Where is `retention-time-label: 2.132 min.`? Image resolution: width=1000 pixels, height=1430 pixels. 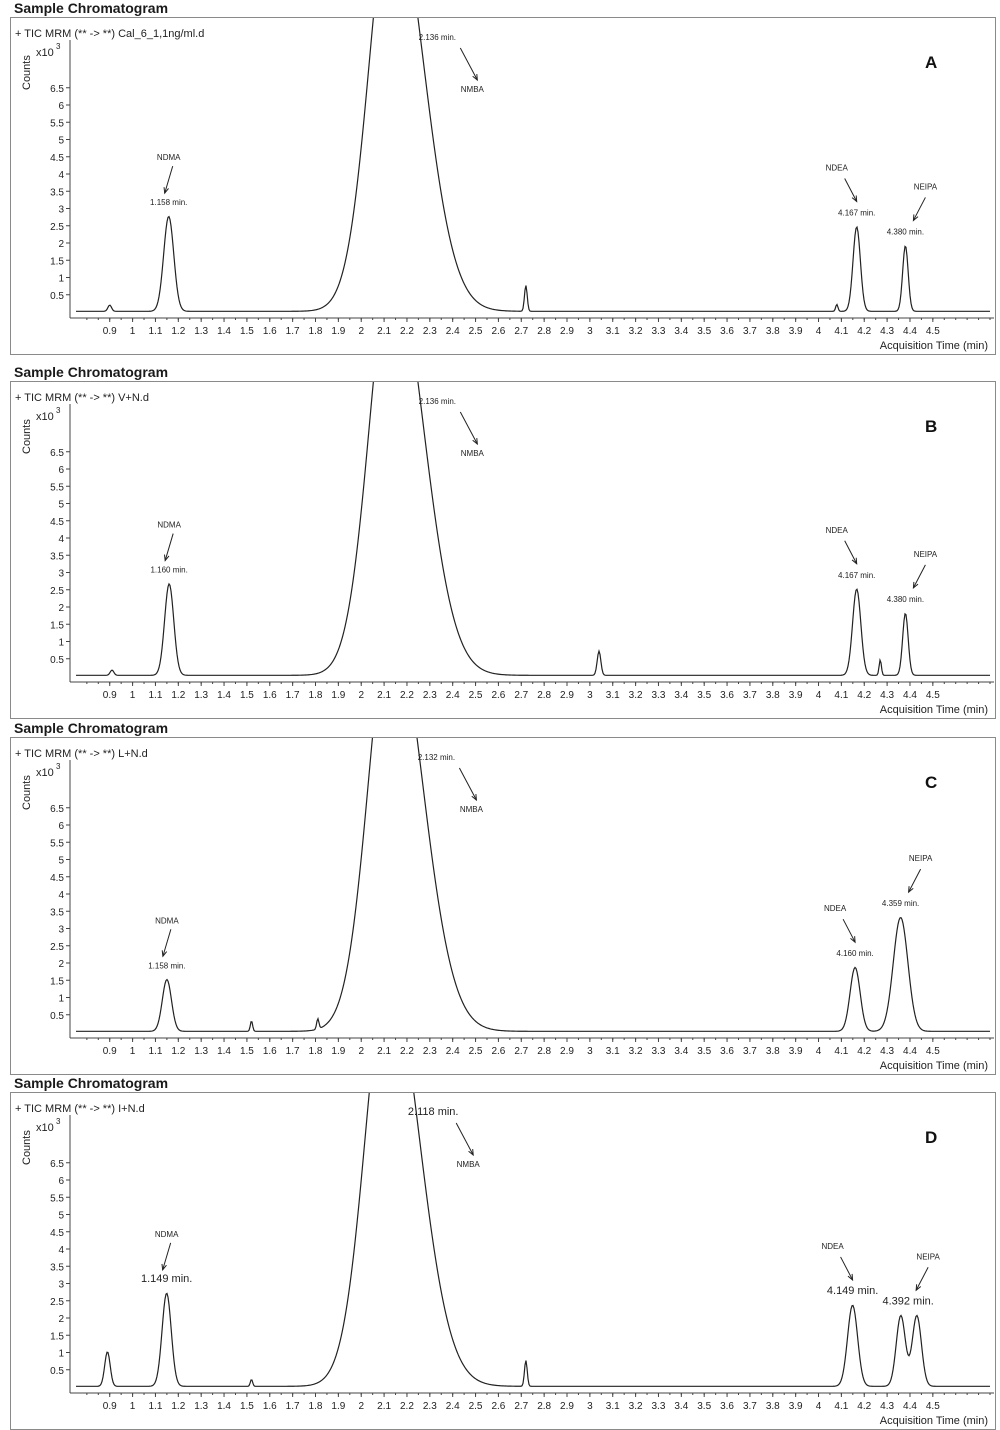
retention-time-label: 2.132 min. is located at coordinates (436, 757).